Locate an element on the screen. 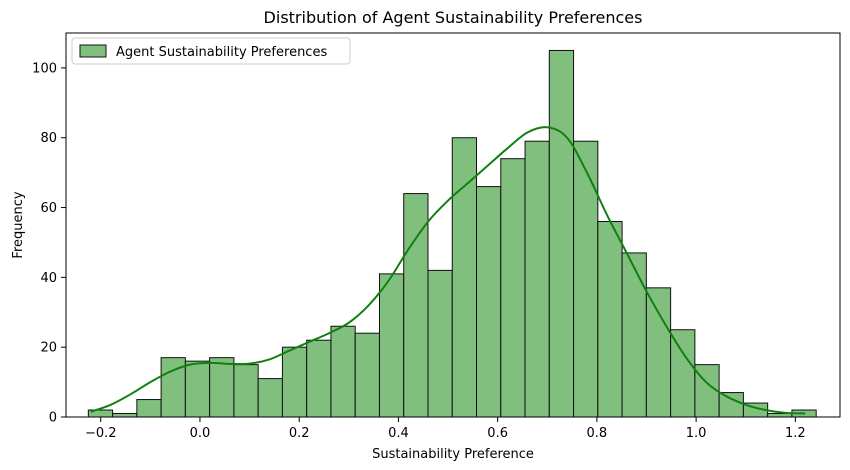 The image size is (850, 470). legend-swatch is located at coordinates (93, 51).